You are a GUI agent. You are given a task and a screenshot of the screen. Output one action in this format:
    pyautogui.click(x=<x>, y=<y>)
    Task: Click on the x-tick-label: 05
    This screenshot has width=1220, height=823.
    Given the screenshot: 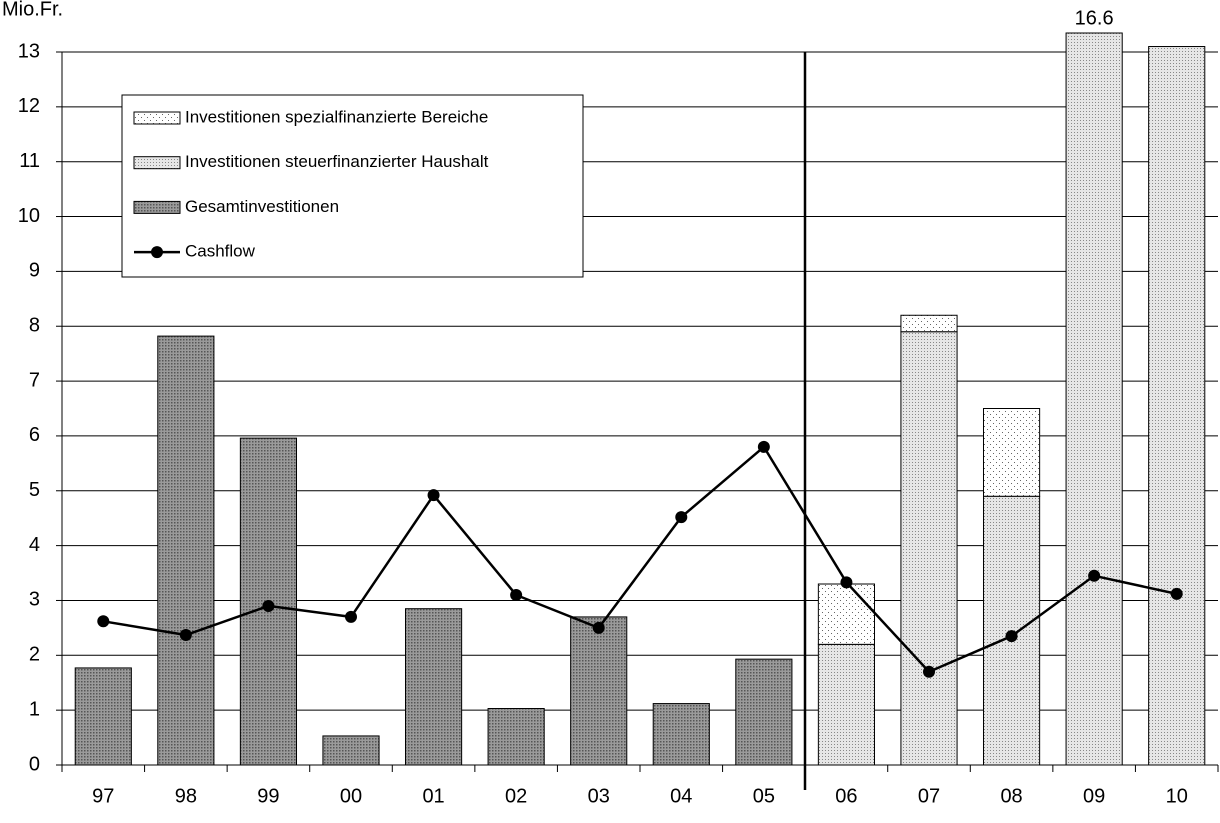 What is the action you would take?
    pyautogui.click(x=764, y=796)
    